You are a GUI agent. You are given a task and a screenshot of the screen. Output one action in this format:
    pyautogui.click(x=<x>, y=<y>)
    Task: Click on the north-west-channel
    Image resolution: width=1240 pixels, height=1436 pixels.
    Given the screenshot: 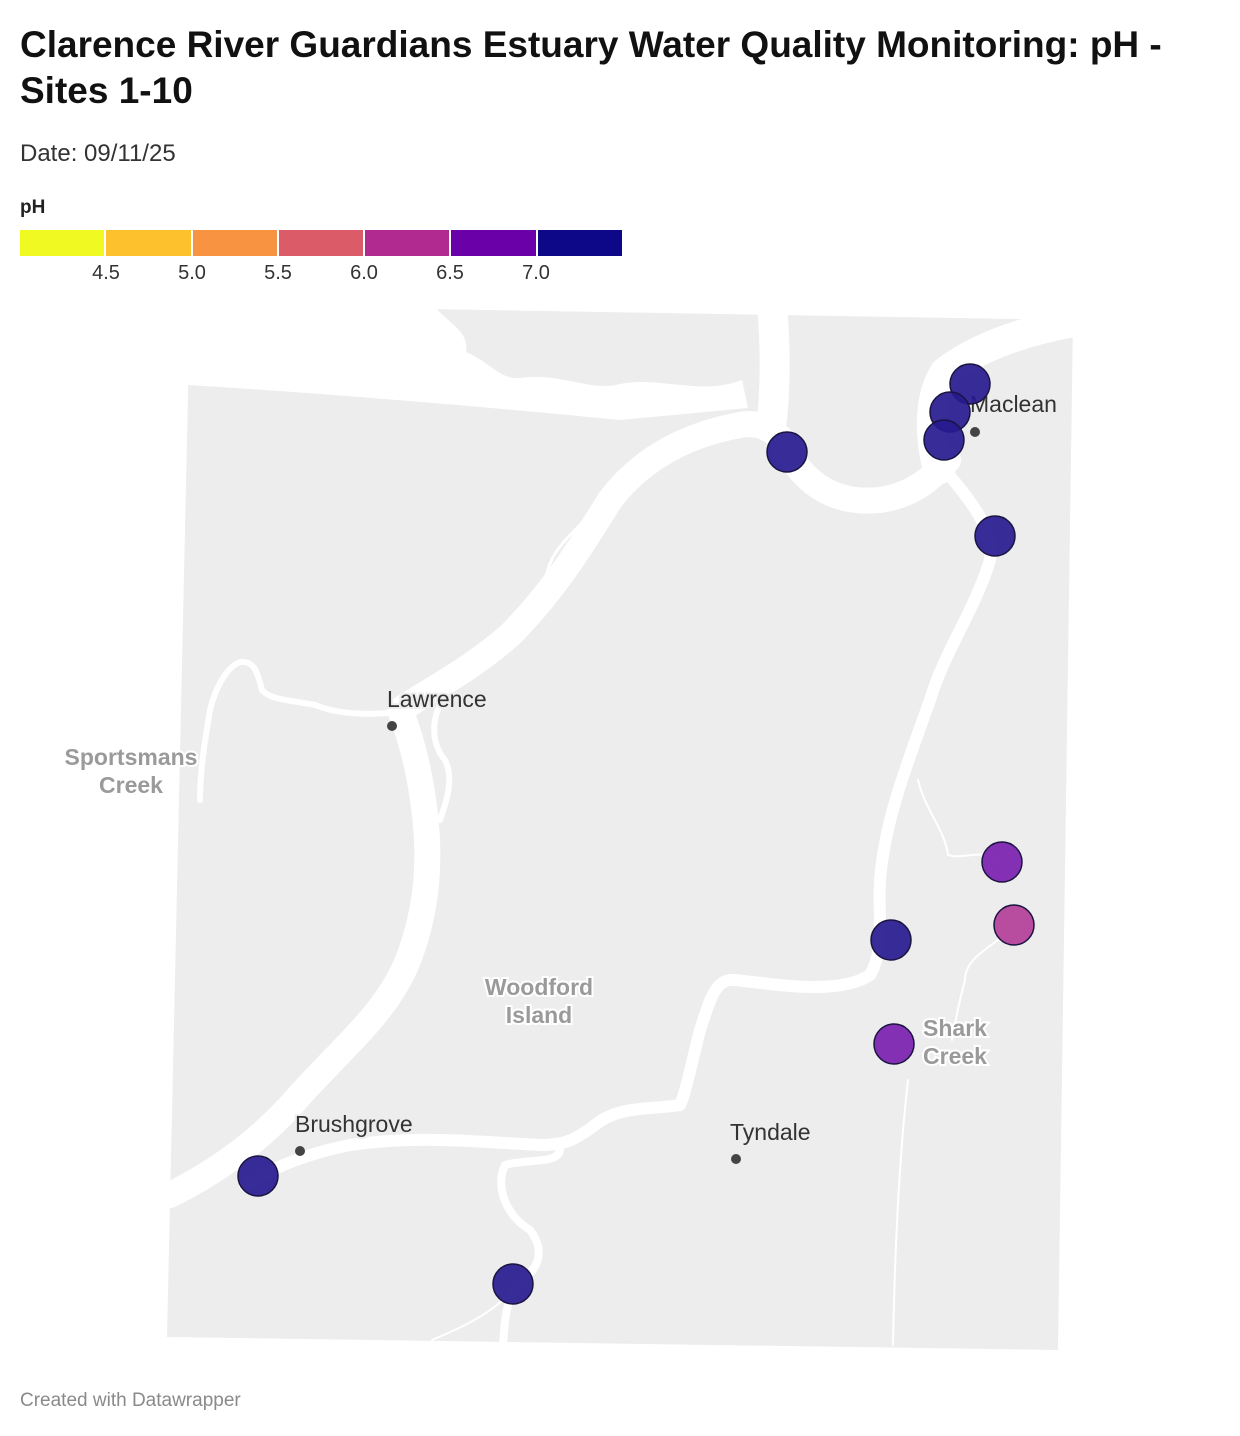 What is the action you would take?
    pyautogui.click(x=578, y=541)
    